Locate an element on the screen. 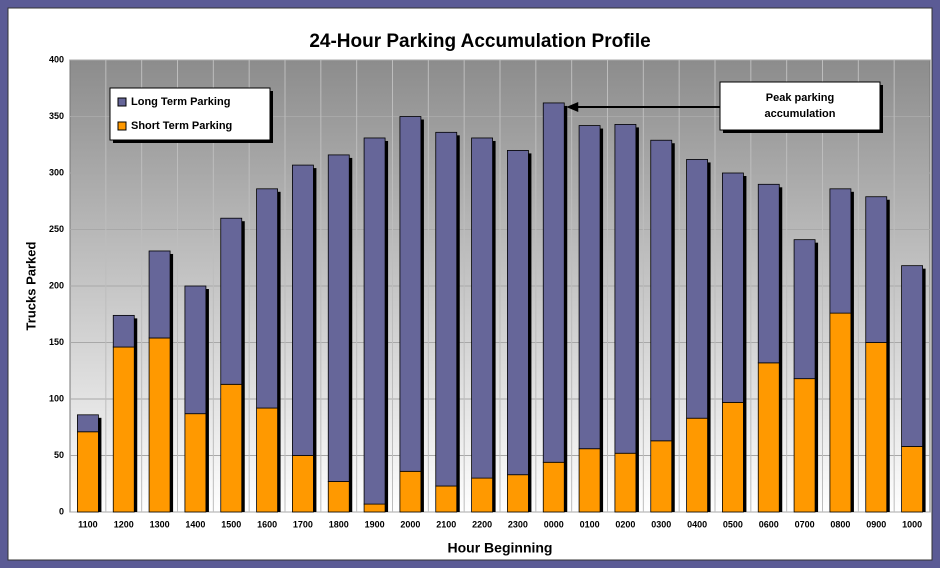  x-tick-label: 0000 is located at coordinates (554, 524).